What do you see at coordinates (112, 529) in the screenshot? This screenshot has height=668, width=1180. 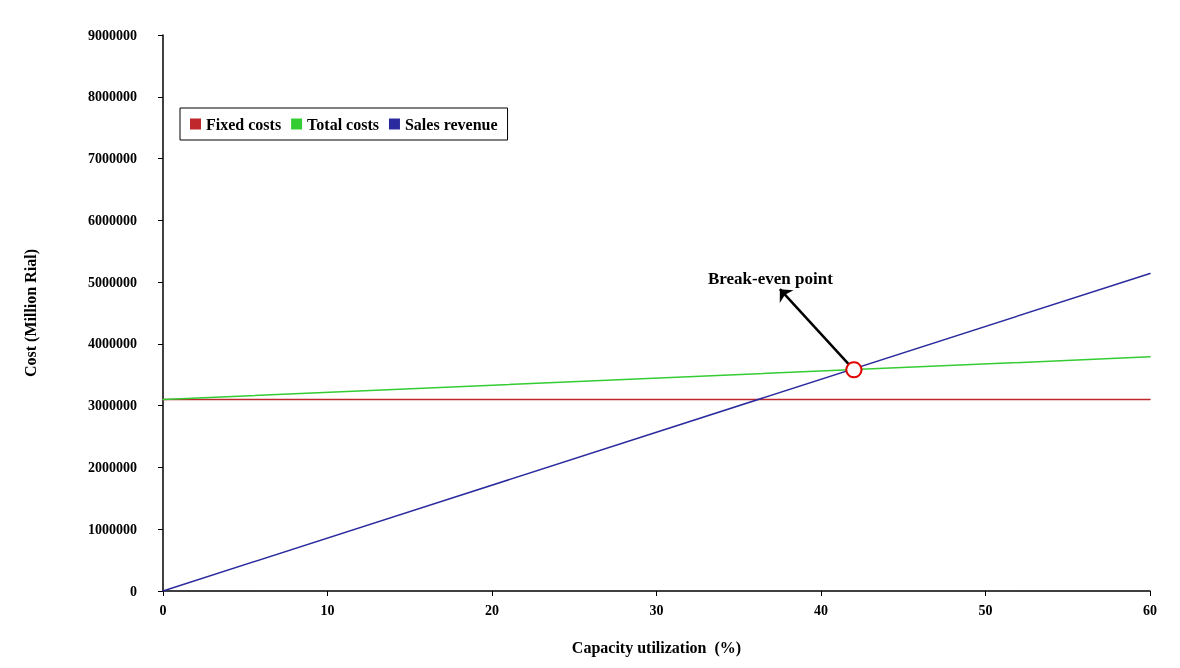 I see `y-tick-label: 1000000` at bounding box center [112, 529].